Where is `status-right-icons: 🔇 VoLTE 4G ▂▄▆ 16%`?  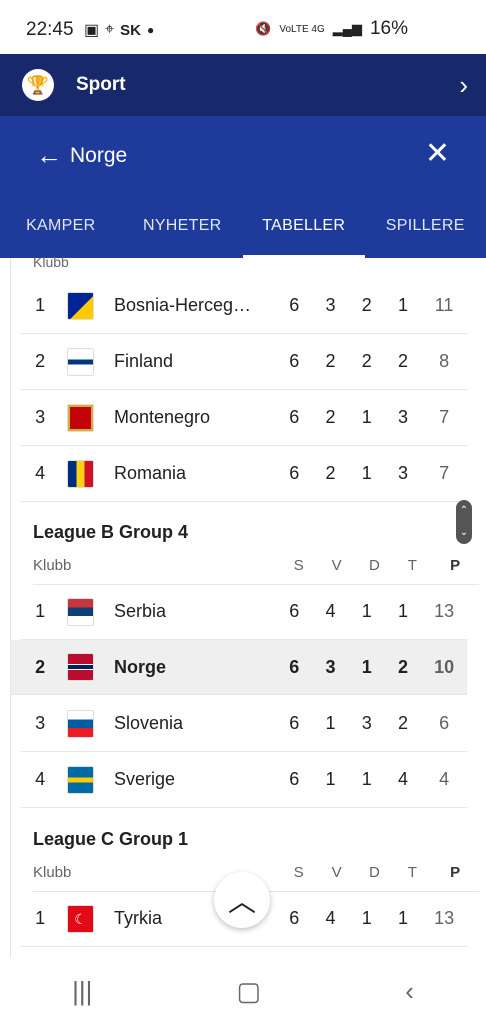
status-right-icons: 🔇 VoLTE 4G ▂▄▆ 16% is located at coordinates (331, 29).